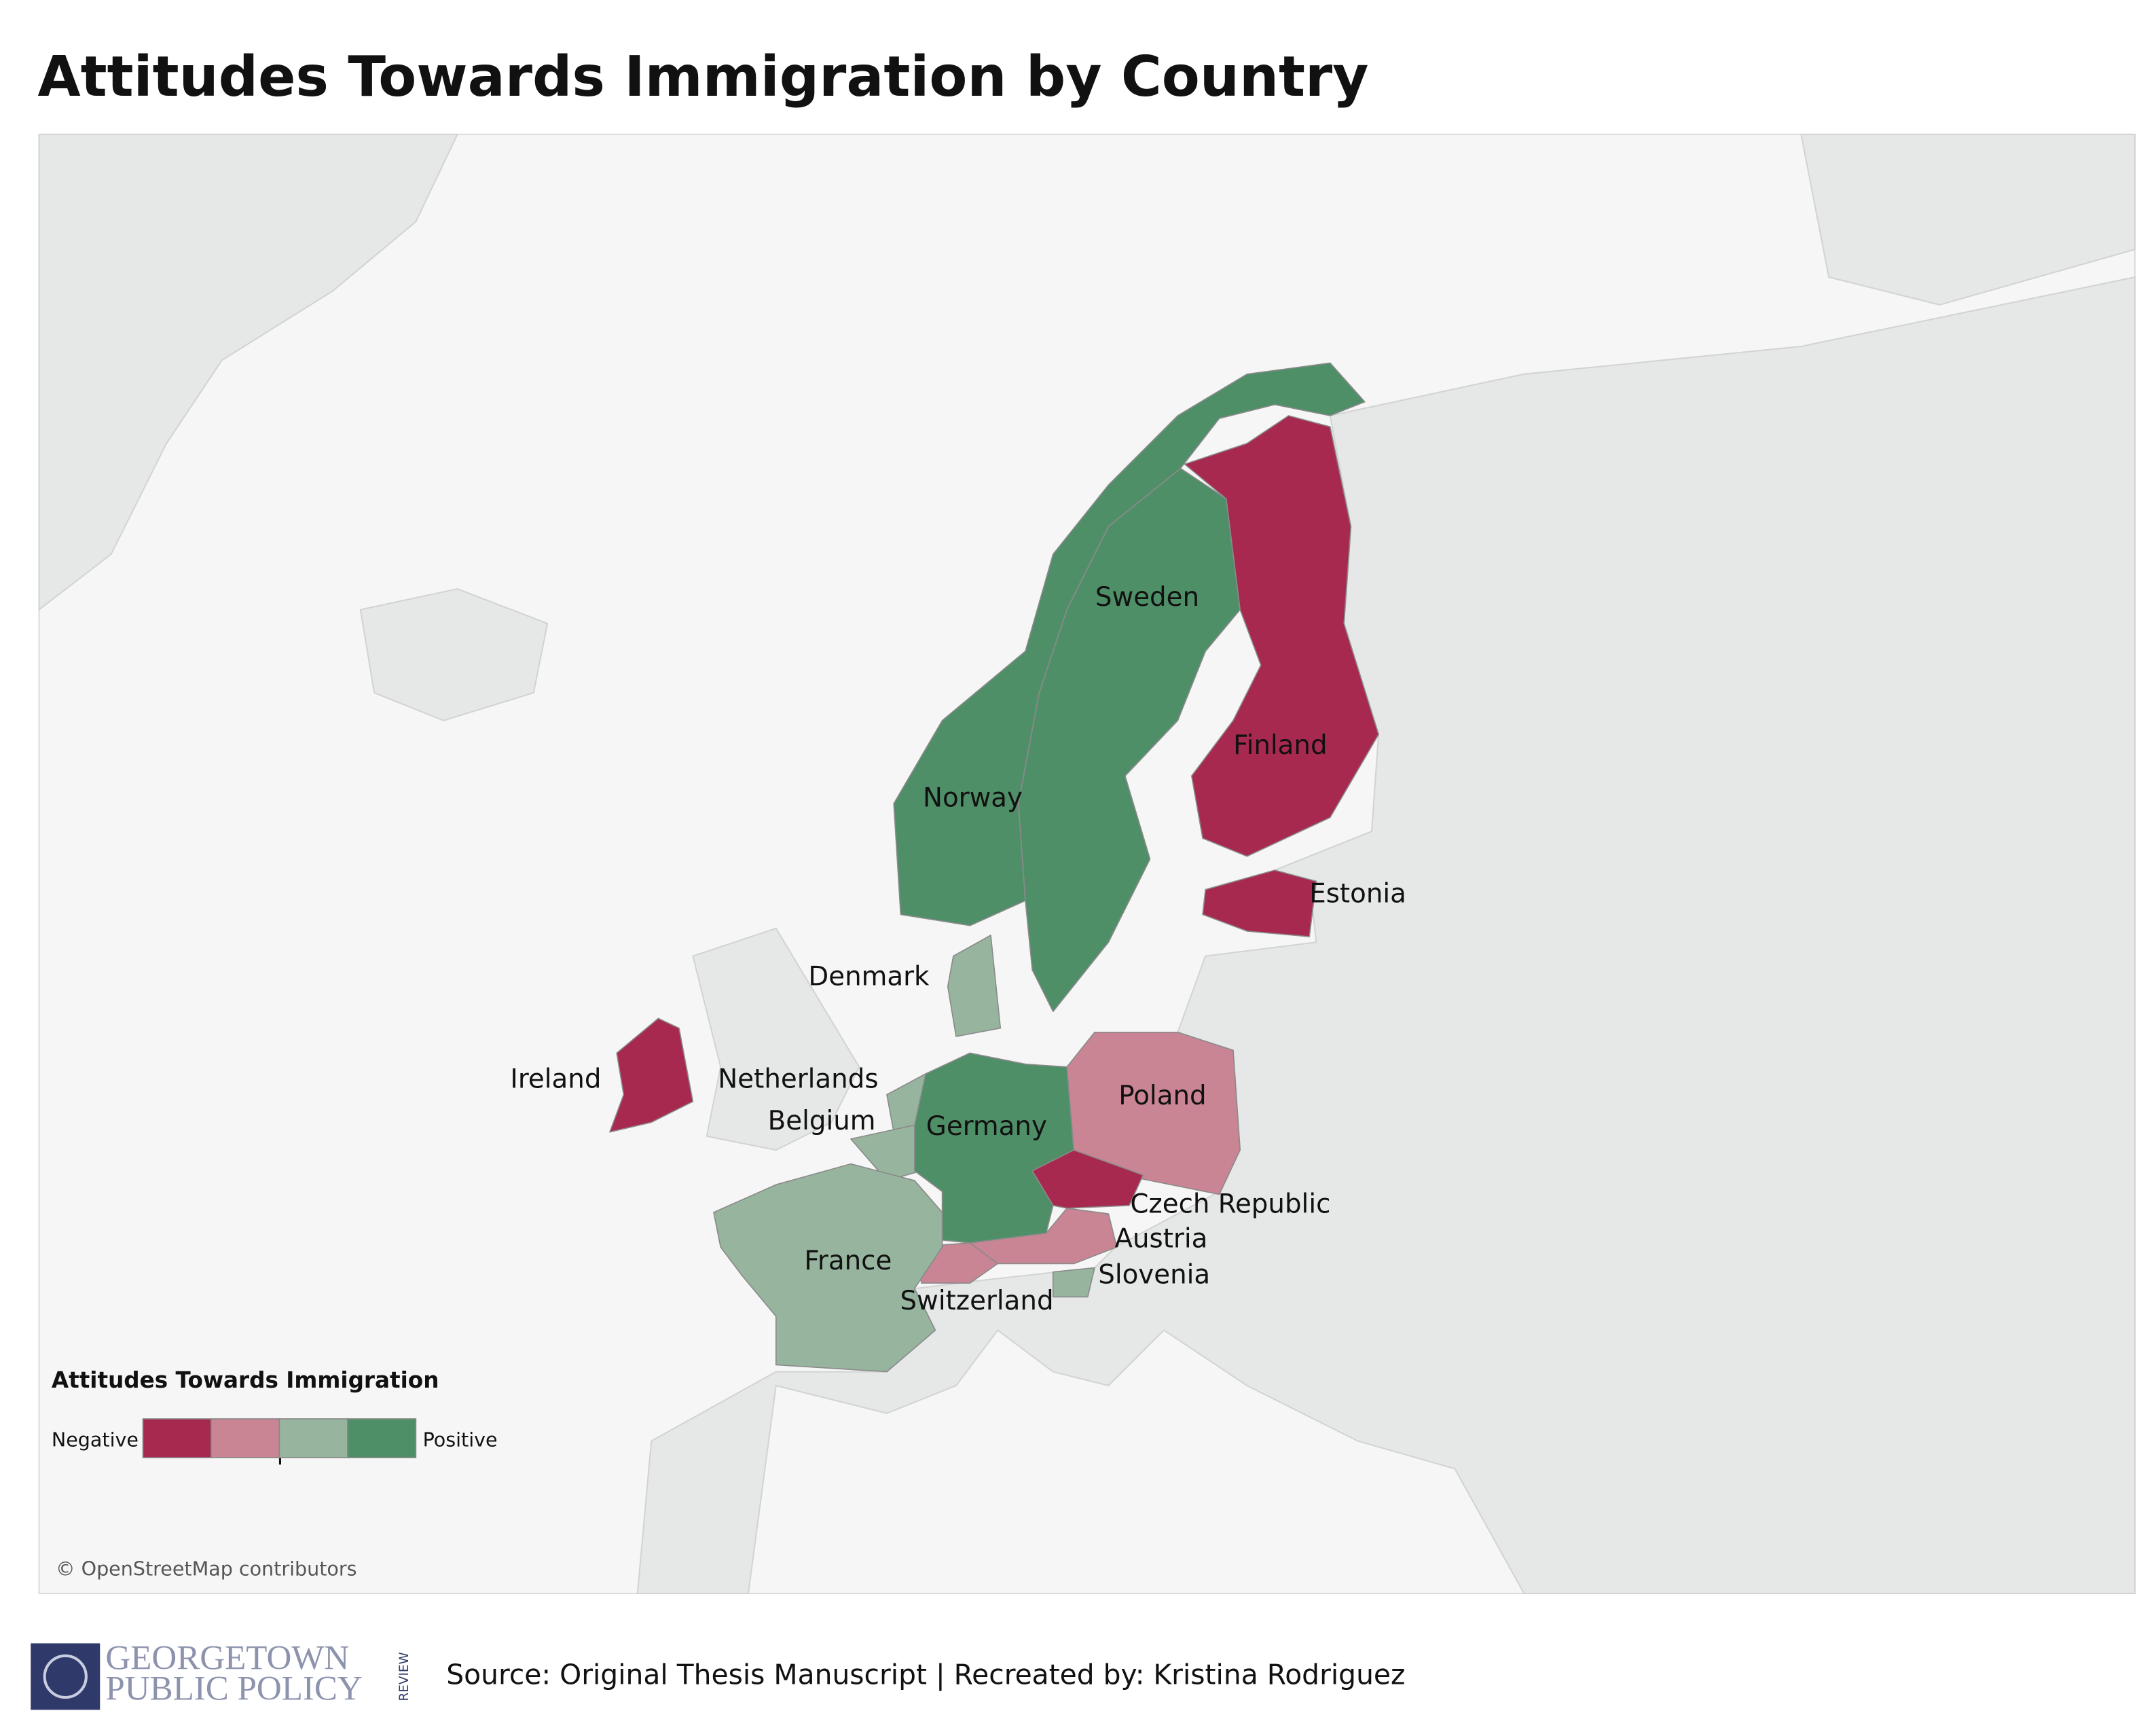 The height and width of the screenshot is (1732, 2156). I want to click on logo-emblem, so click(66, 1676).